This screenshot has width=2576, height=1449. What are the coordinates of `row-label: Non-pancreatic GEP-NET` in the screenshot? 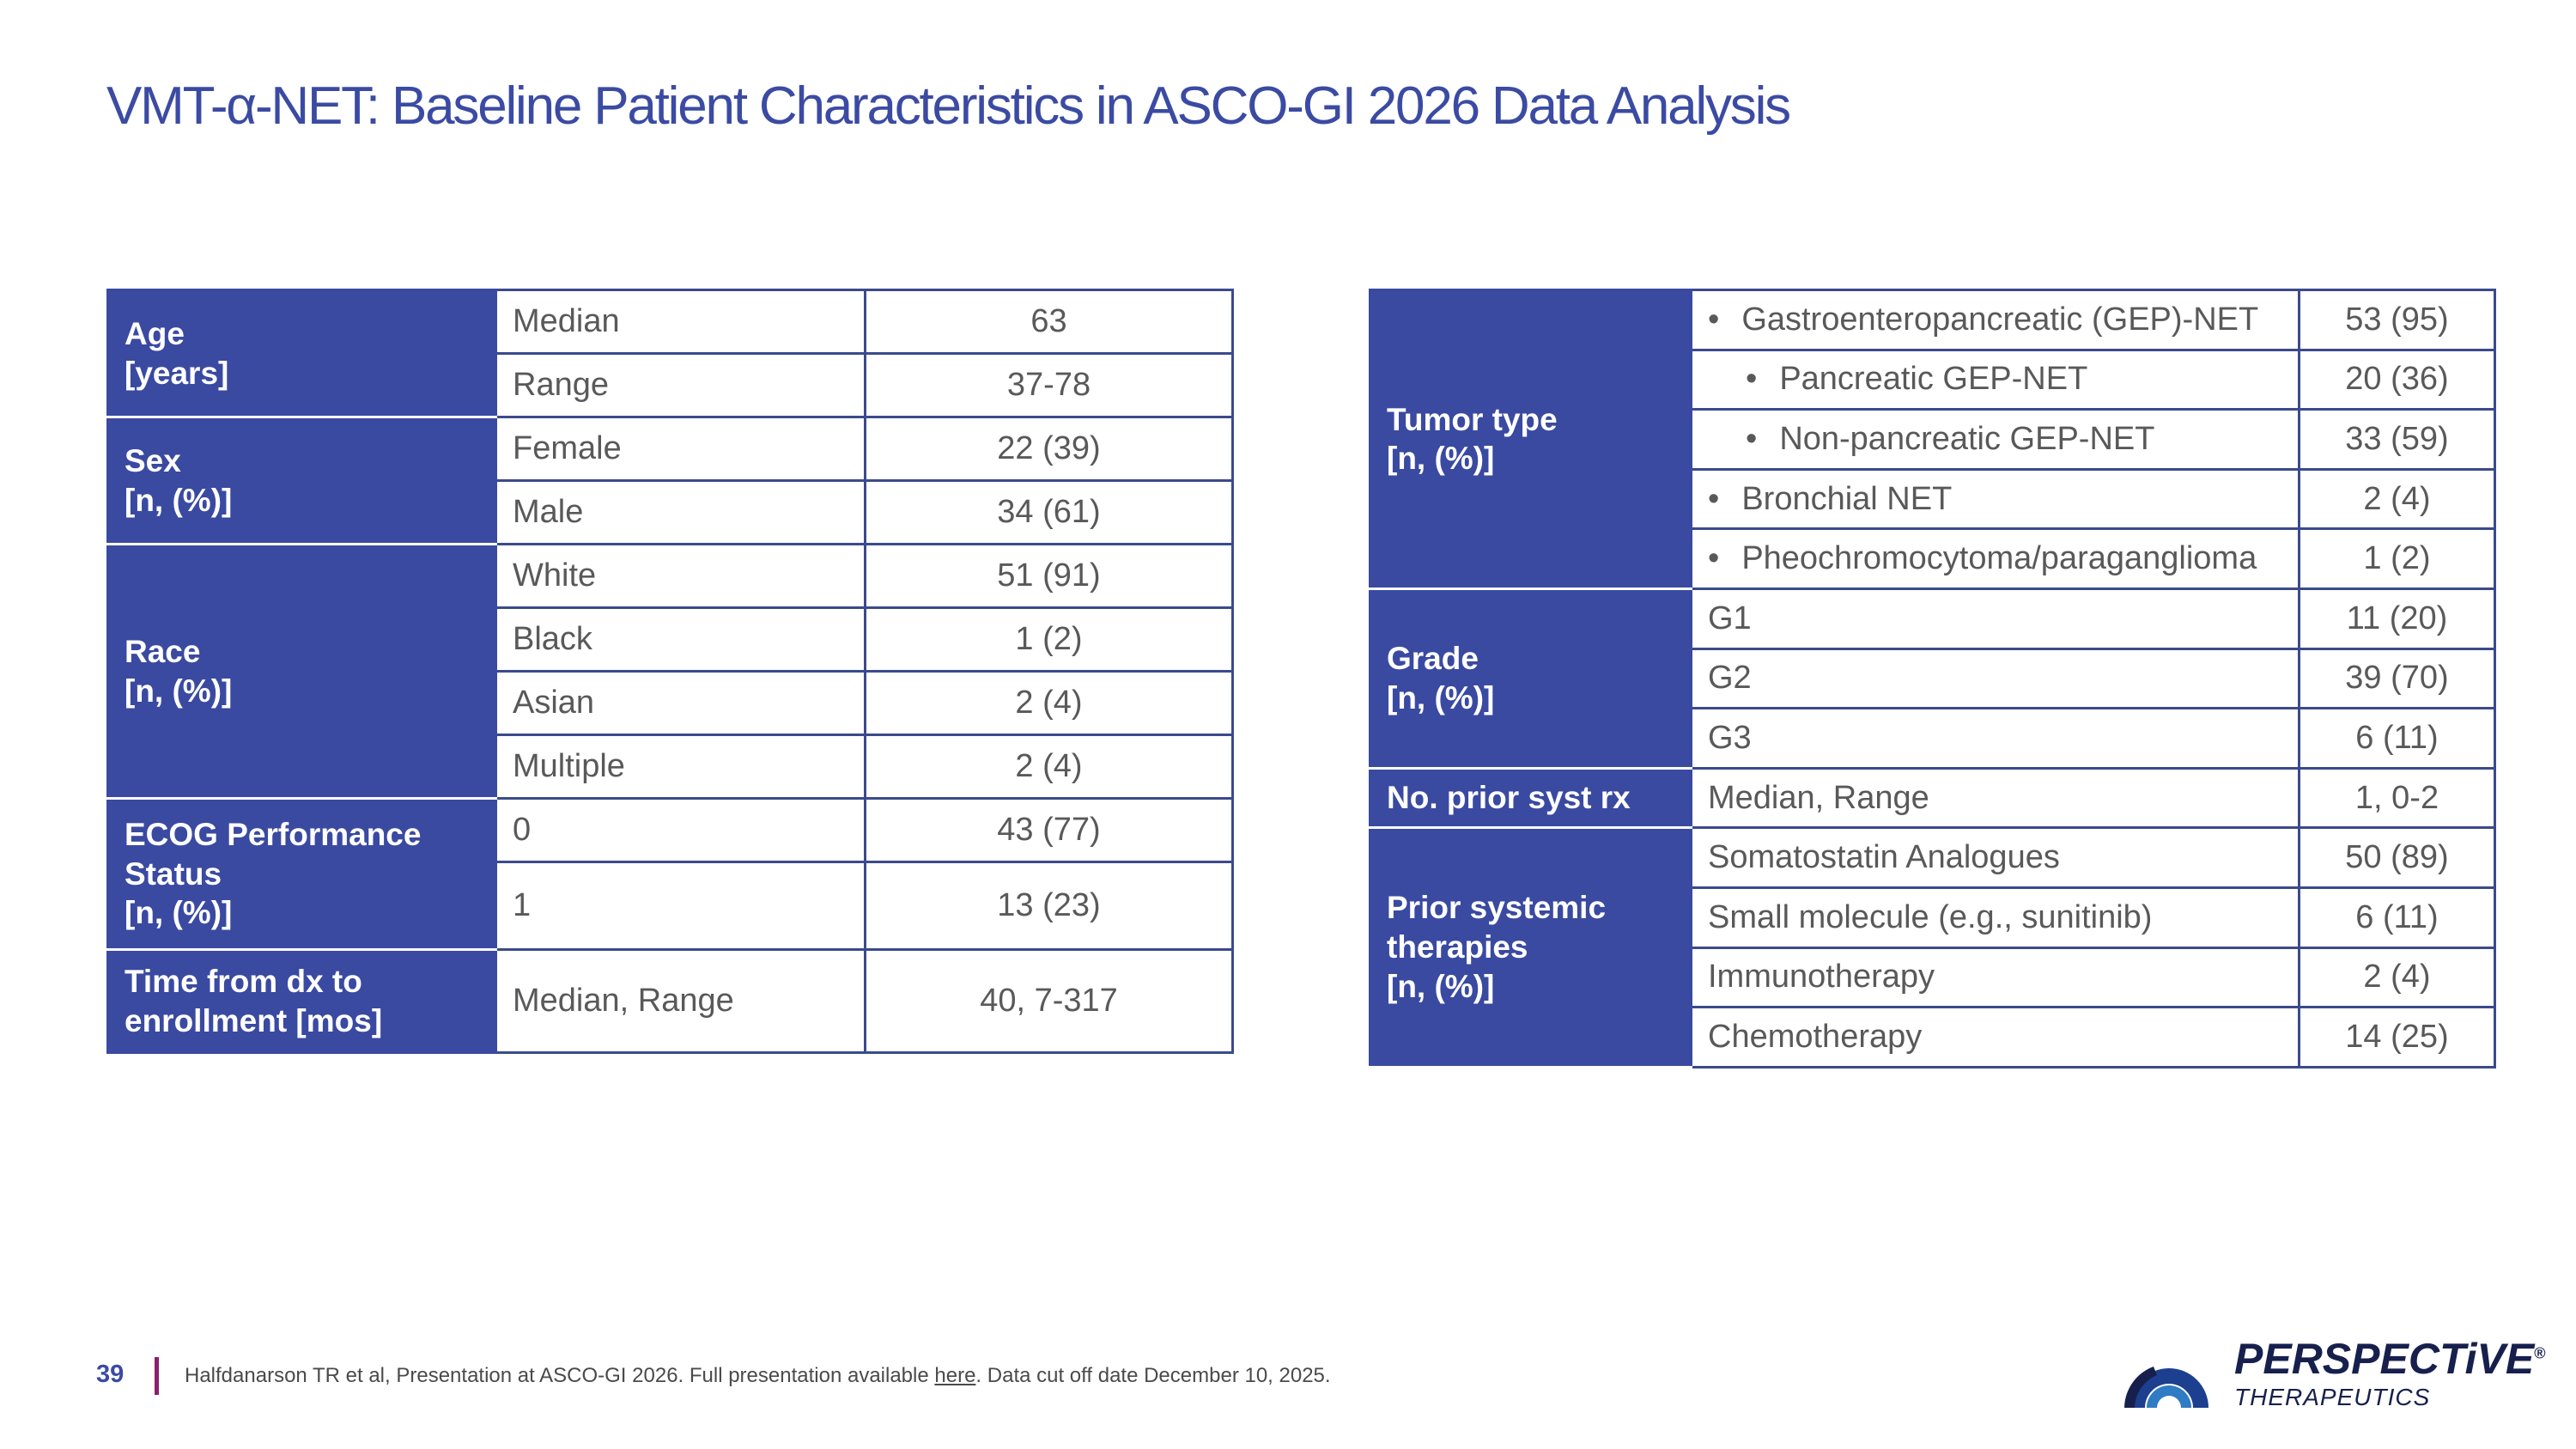 It's located at (1995, 439).